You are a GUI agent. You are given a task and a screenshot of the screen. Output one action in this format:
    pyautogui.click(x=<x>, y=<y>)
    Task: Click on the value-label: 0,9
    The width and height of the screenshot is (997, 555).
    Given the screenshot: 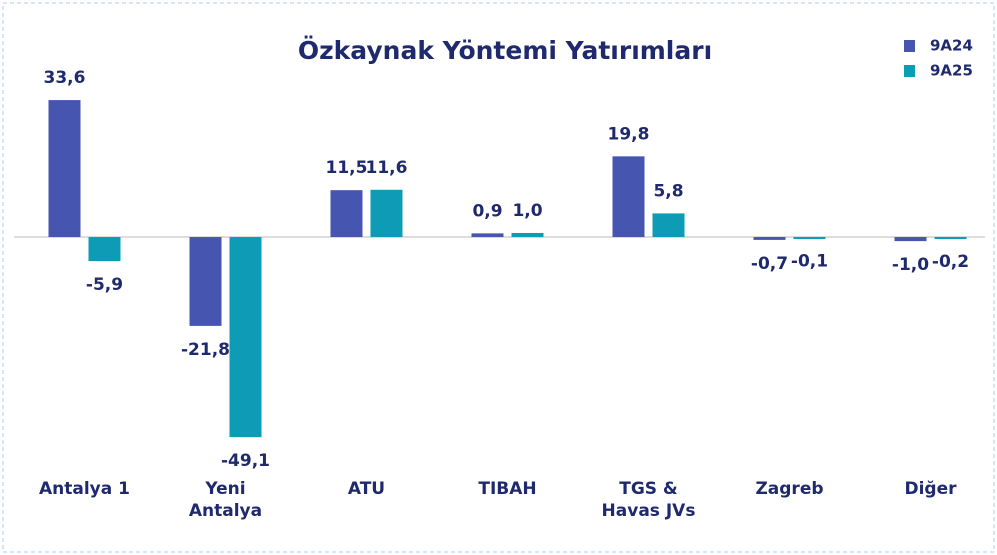 What is the action you would take?
    pyautogui.click(x=487, y=211)
    